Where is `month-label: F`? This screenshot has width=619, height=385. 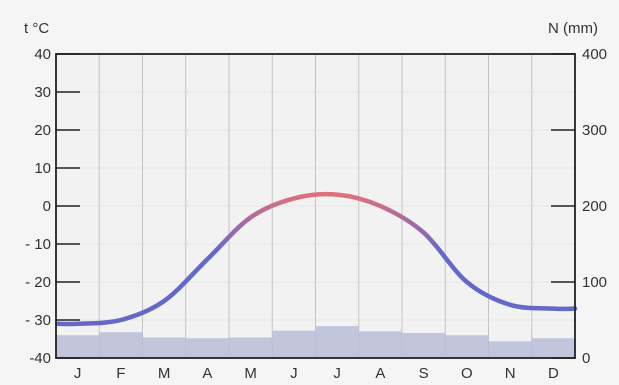
month-label: F is located at coordinates (120, 373).